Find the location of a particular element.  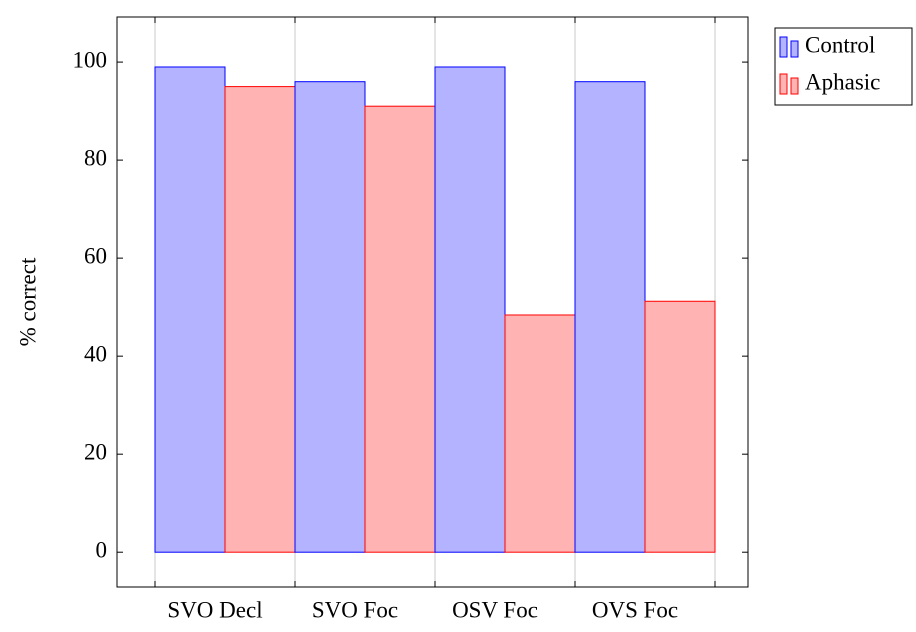

y-tick-label: 80 is located at coordinates (95, 157).